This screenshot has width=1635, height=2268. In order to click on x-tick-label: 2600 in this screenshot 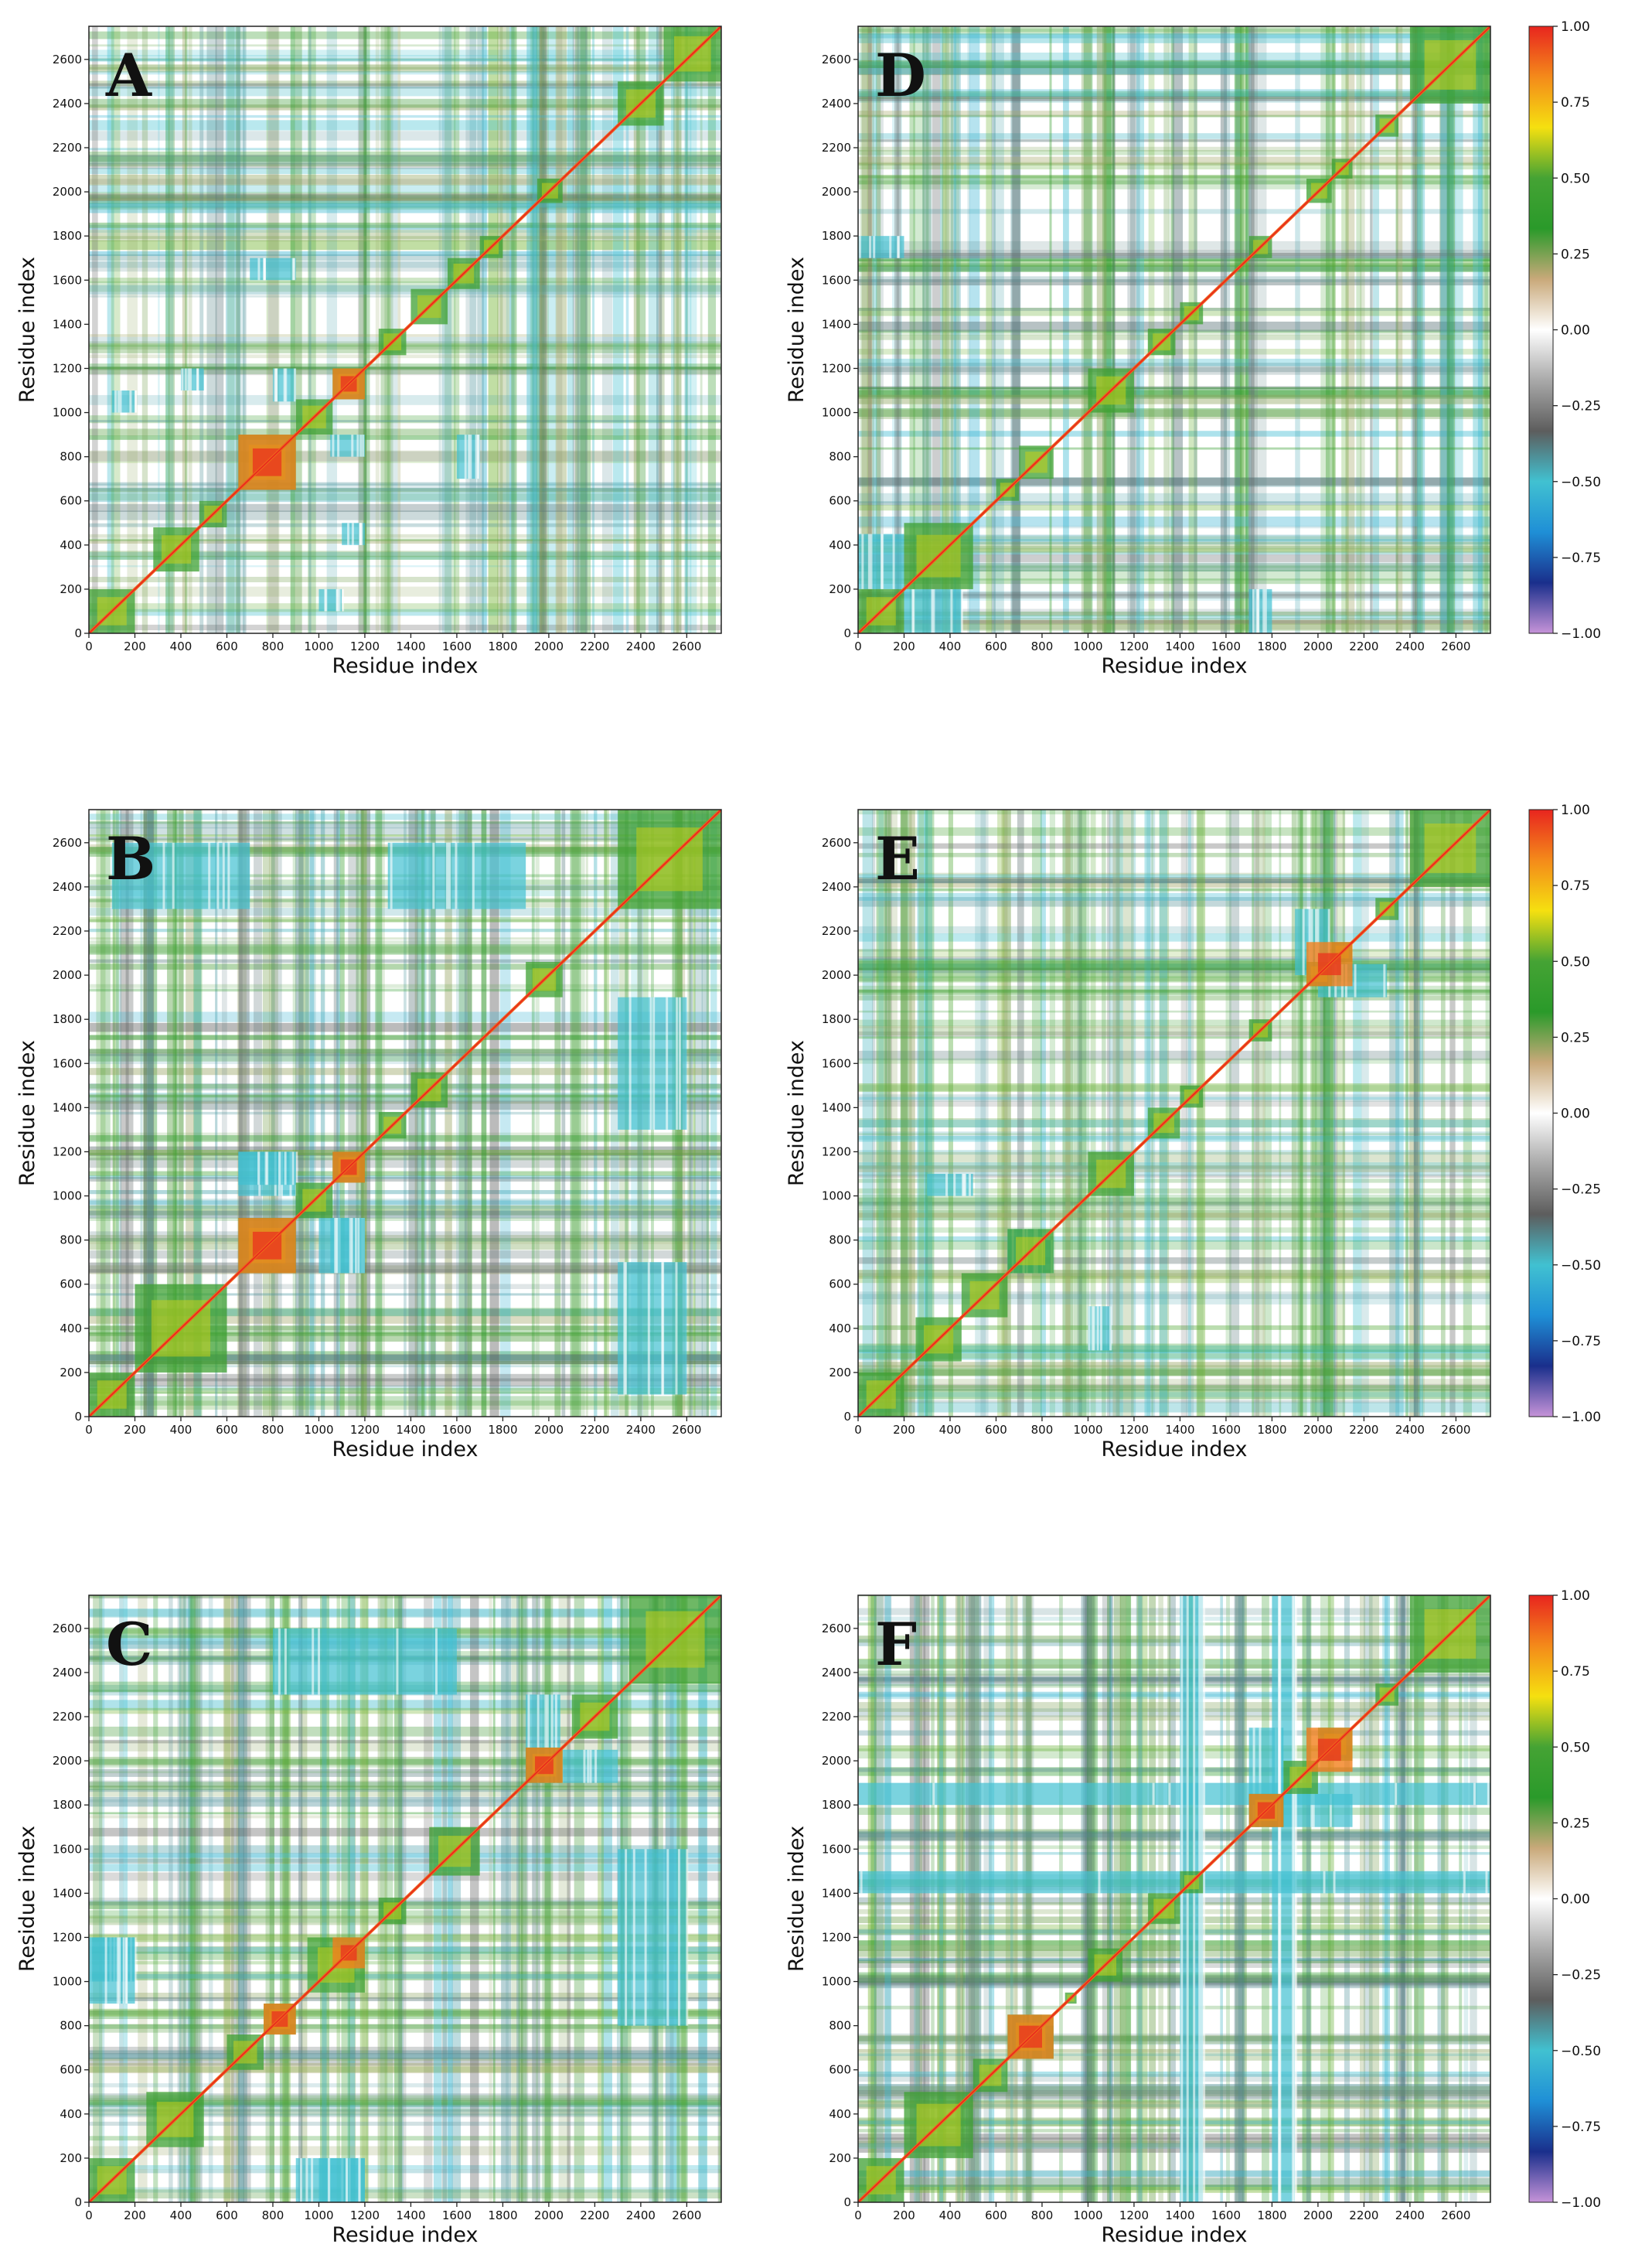, I will do `click(686, 2215)`.